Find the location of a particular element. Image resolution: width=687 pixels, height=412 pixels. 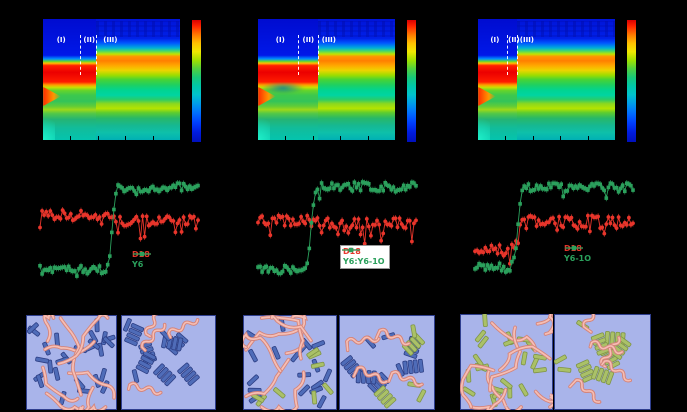

axis-tick is located at coordinates (506, 138).